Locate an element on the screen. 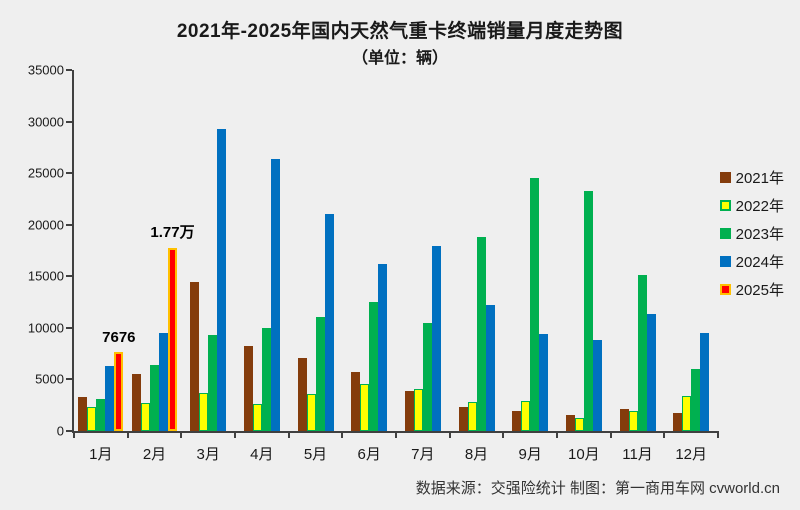  bar-2021年-5月 is located at coordinates (302, 394).